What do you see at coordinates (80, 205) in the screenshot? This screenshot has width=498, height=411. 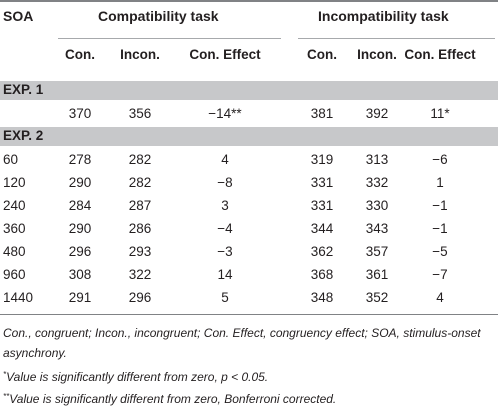 I see `value-cell: 284` at bounding box center [80, 205].